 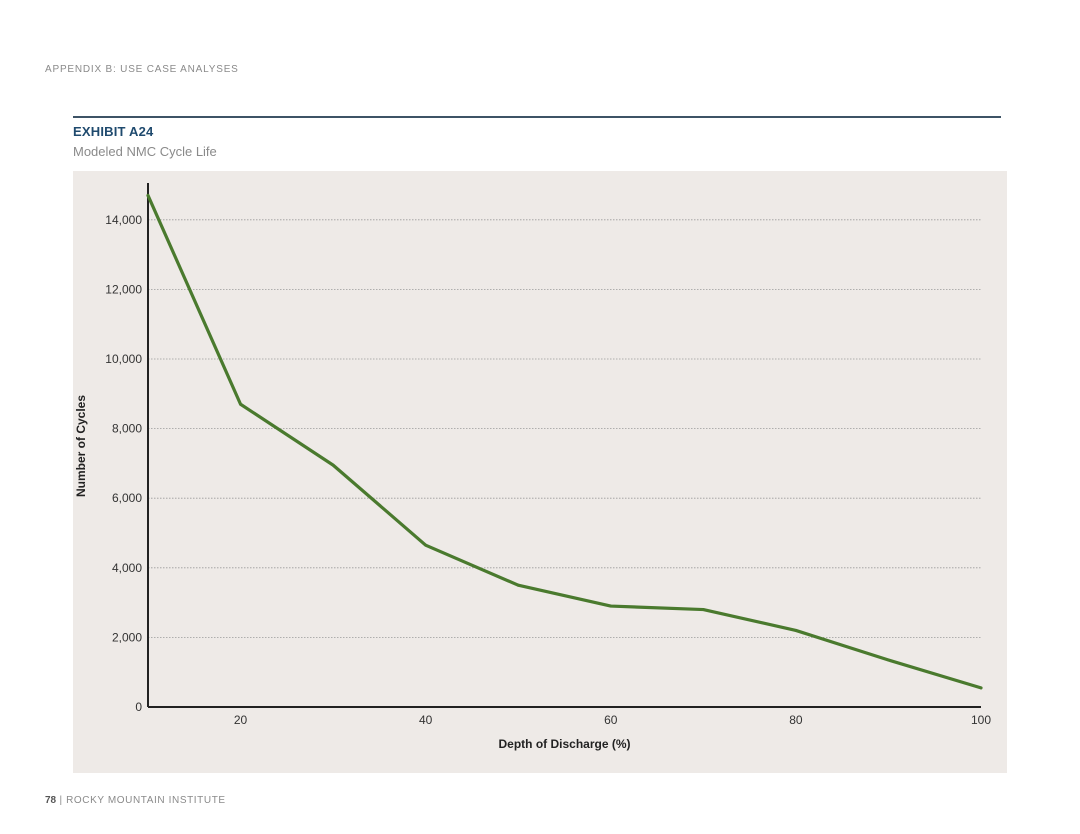 What do you see at coordinates (426, 720) in the screenshot?
I see `x-tick-label: 40` at bounding box center [426, 720].